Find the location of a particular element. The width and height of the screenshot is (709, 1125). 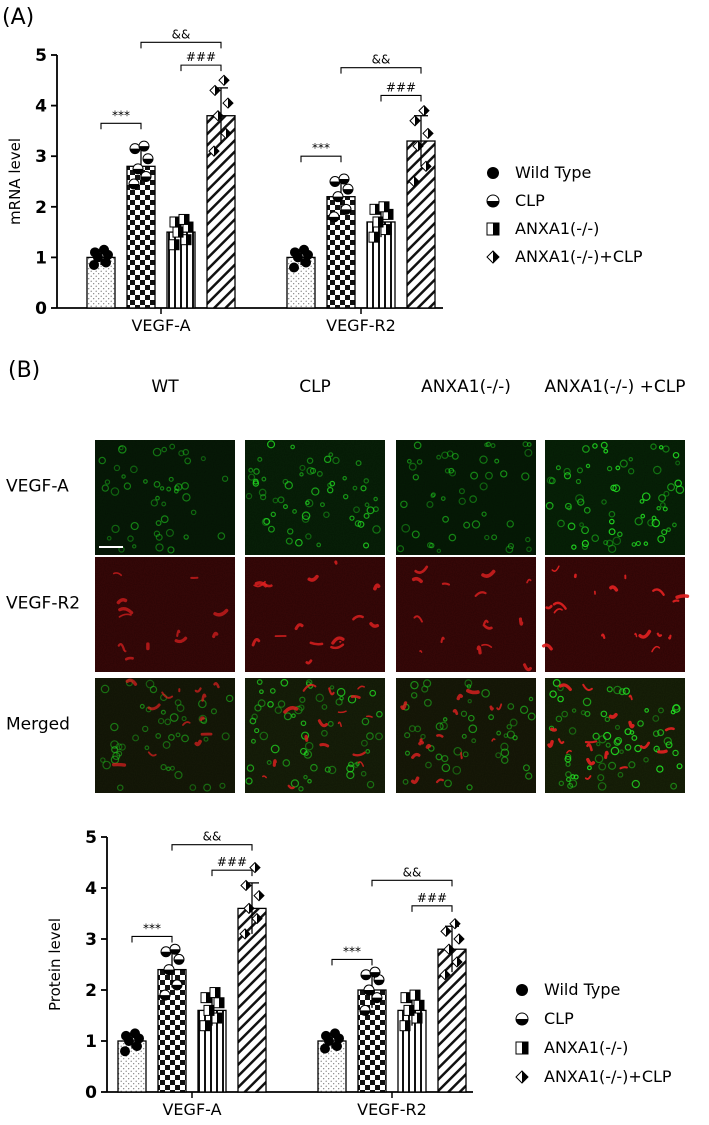

row-label: Merged is located at coordinates (38, 725).